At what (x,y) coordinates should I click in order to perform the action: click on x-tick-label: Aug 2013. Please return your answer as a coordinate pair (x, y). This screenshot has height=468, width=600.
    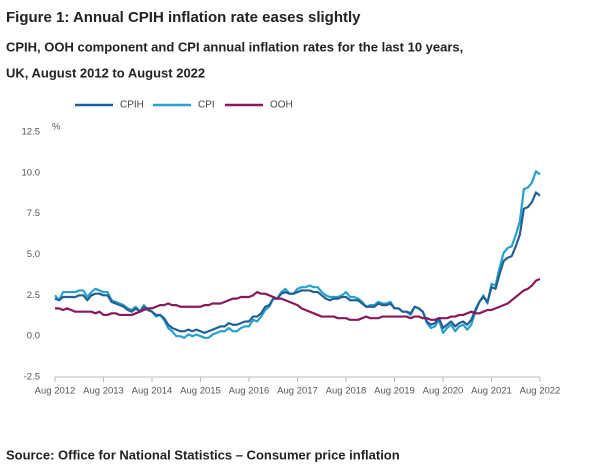
    Looking at the image, I should click on (103, 391).